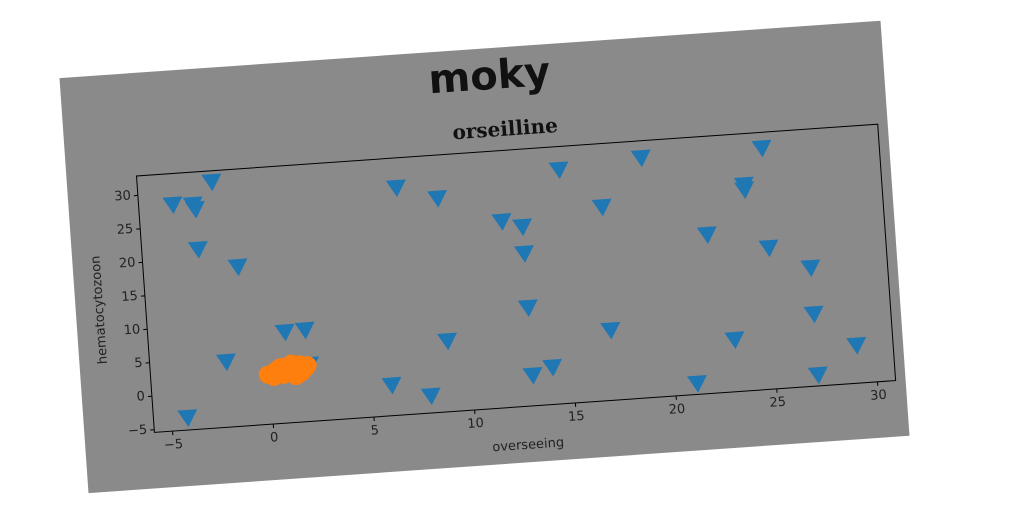 This screenshot has height=512, width=1024. What do you see at coordinates (130, 297) in the screenshot?
I see `y-tick-label: 15` at bounding box center [130, 297].